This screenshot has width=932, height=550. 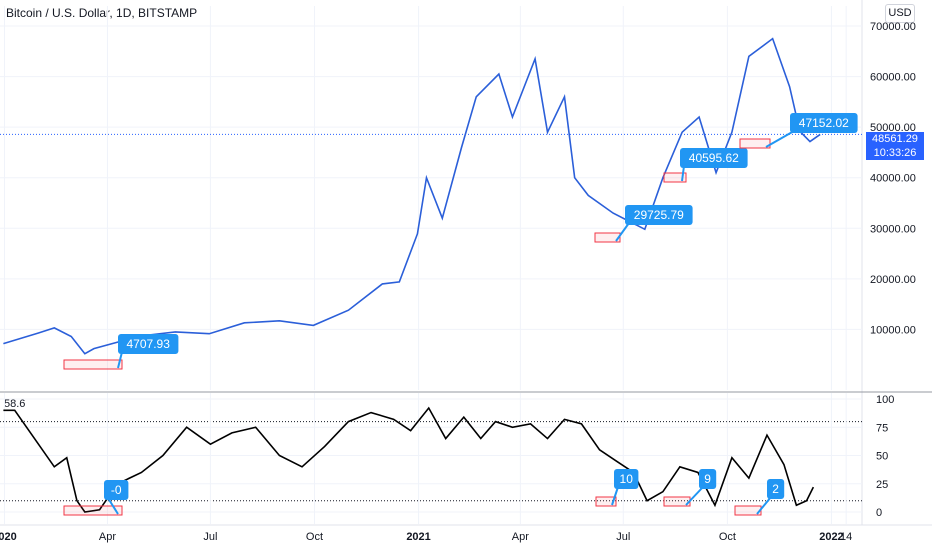 I want to click on oscillator-callout-4-box, so click(x=776, y=489).